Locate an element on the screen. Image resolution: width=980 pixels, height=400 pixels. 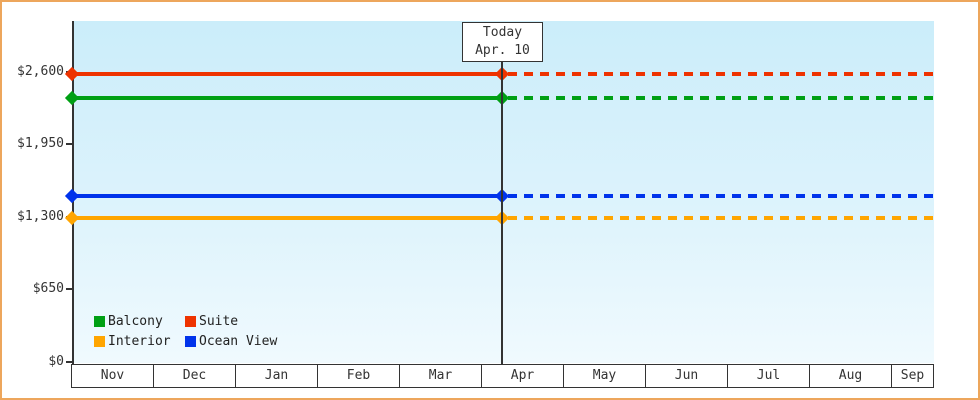
price-line-ocean-view-solid-segment is located at coordinates (288, 196).